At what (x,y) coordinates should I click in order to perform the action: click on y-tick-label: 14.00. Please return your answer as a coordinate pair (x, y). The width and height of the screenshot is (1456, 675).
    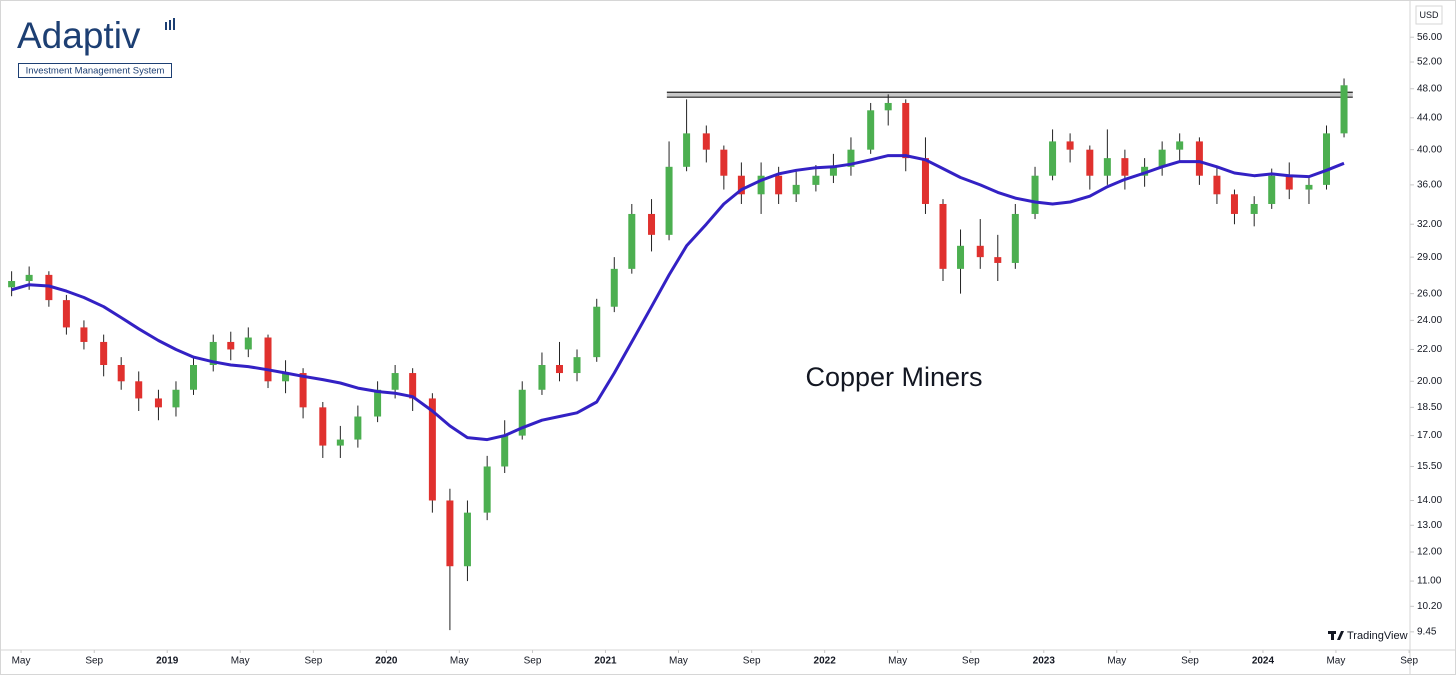
    Looking at the image, I should click on (1429, 500).